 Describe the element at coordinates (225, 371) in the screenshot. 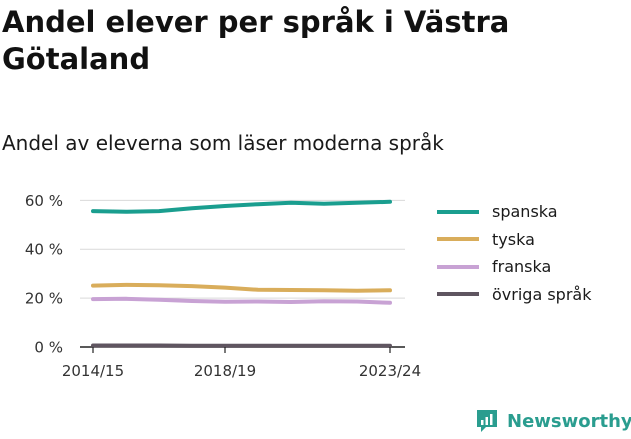

I see `x-tick-label: 2018/19` at that location.